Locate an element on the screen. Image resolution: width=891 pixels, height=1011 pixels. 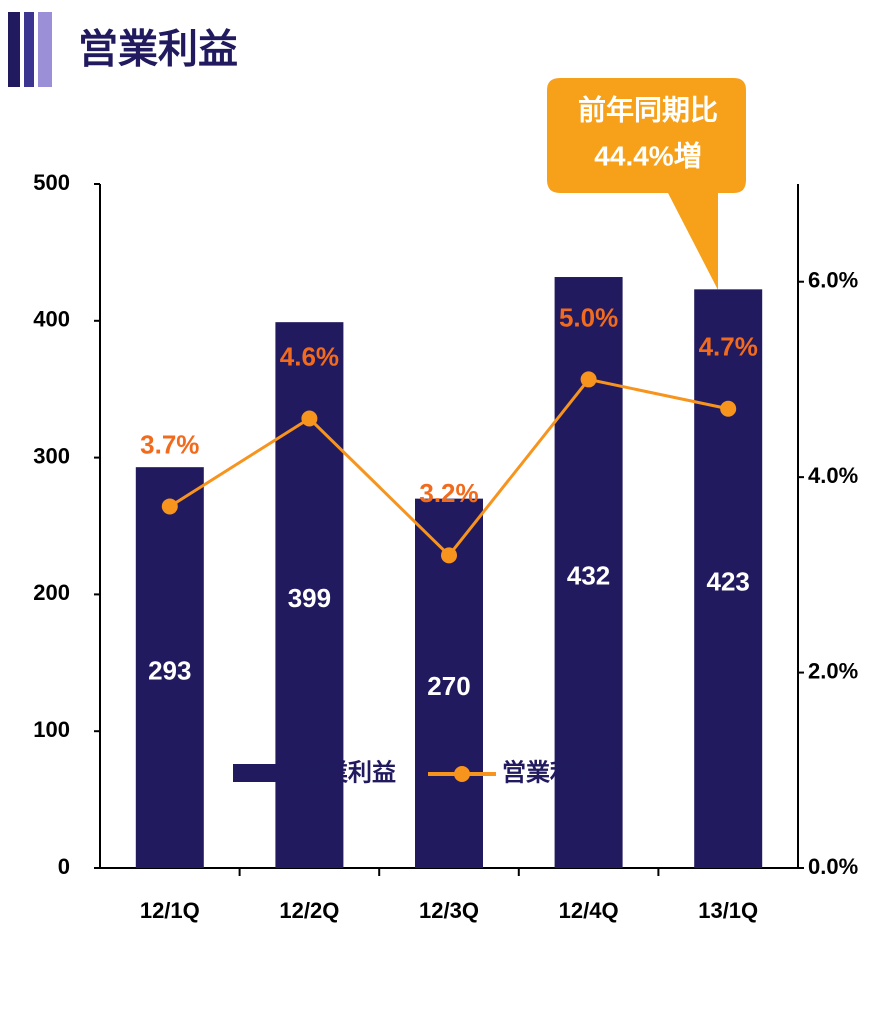
bar-label: 399 is located at coordinates (309, 598).